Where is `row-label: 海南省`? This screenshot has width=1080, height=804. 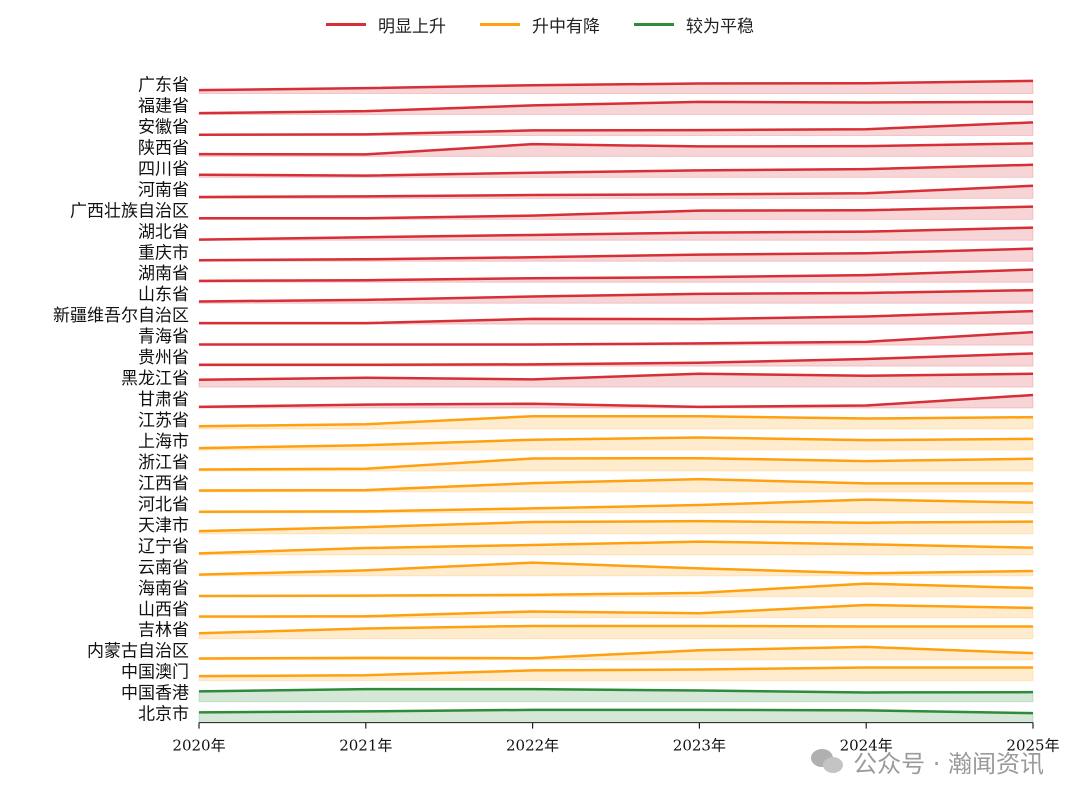 row-label: 海南省 is located at coordinates (163, 589).